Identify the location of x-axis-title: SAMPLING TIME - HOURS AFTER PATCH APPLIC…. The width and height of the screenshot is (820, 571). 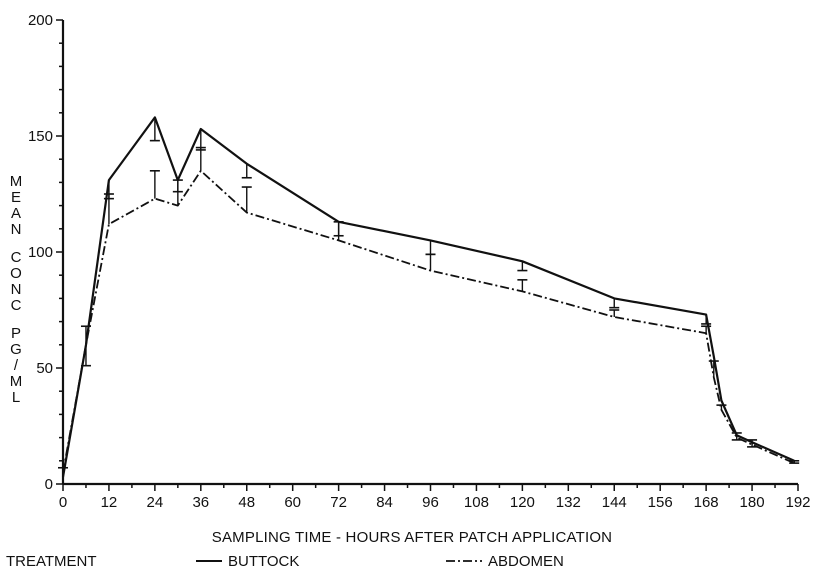
(412, 537).